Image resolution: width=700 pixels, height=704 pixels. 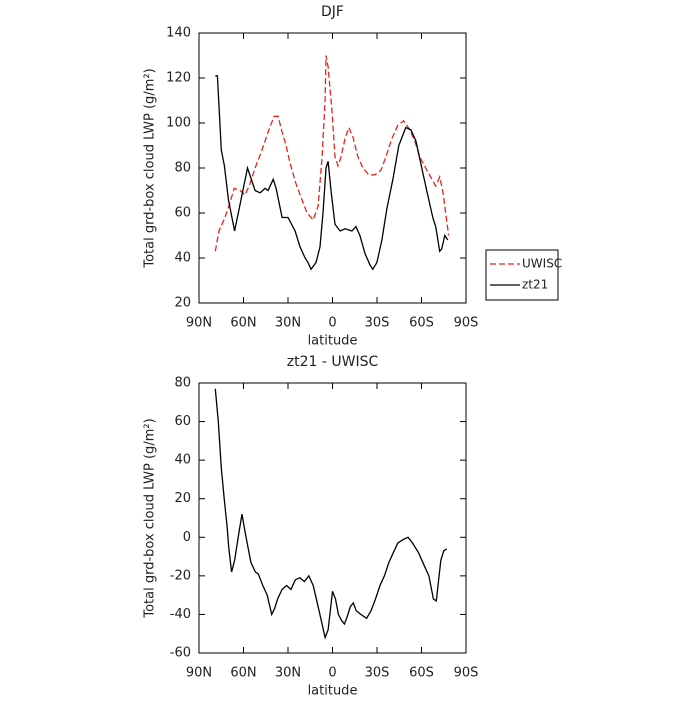 What do you see at coordinates (178, 78) in the screenshot?
I see `y-tick-label: 120` at bounding box center [178, 78].